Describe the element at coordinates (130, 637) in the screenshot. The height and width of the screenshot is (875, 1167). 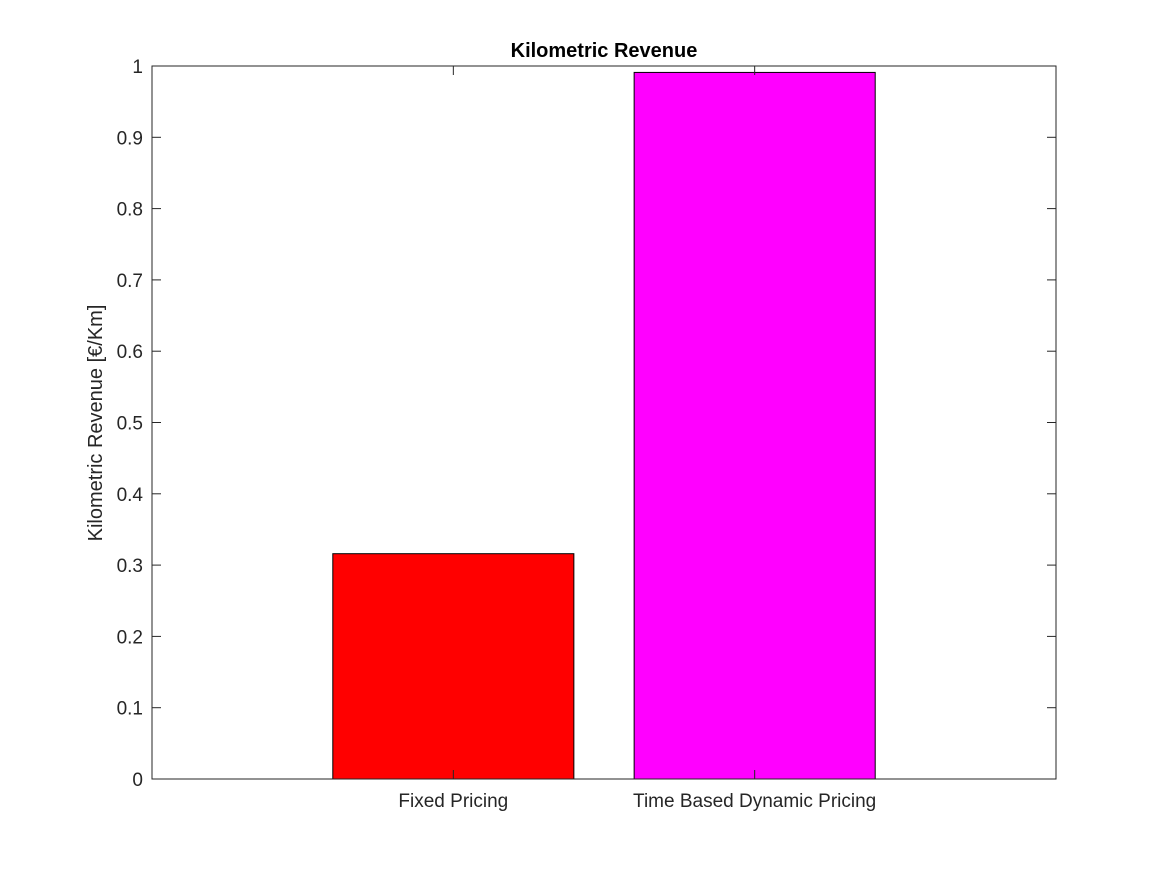
I see `y-tick-label-2: 0.2` at that location.